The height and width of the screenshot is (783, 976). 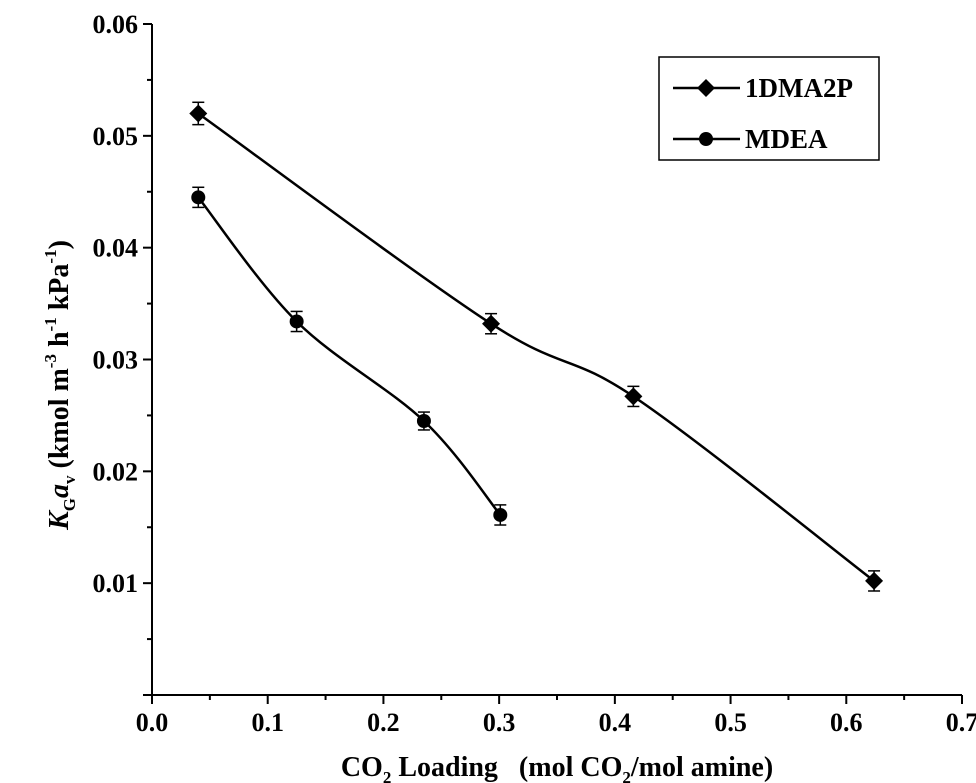 I want to click on y-tick-label: 0.02, so click(x=116, y=471).